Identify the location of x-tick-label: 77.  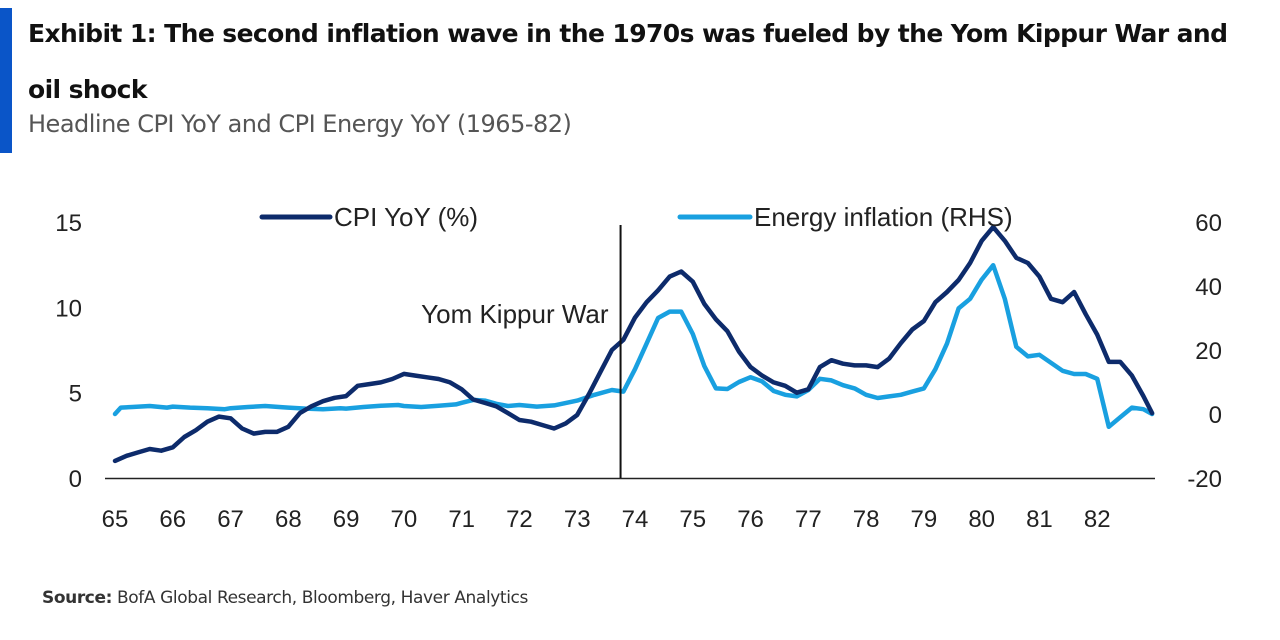
(808, 519).